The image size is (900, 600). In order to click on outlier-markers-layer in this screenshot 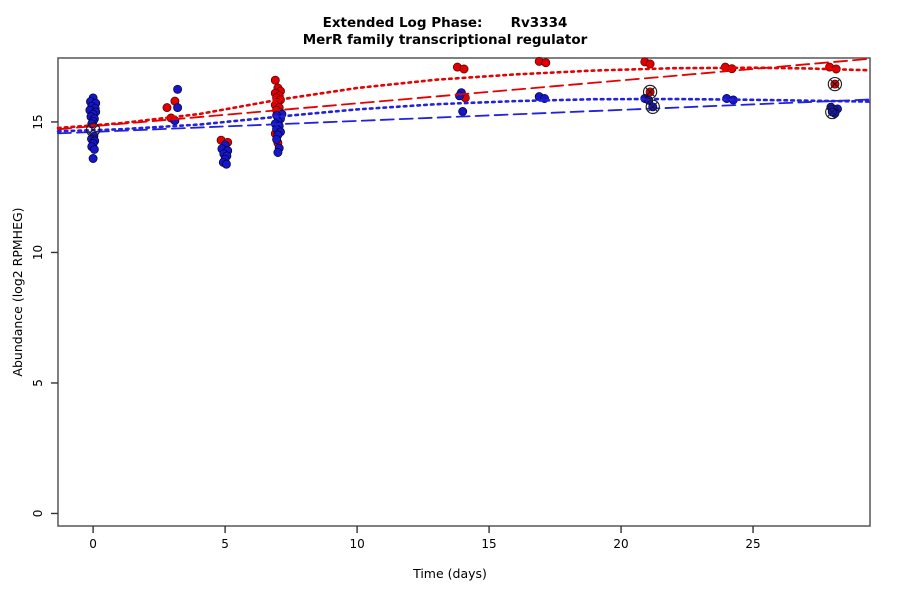, I will do `click(464, 106)`.